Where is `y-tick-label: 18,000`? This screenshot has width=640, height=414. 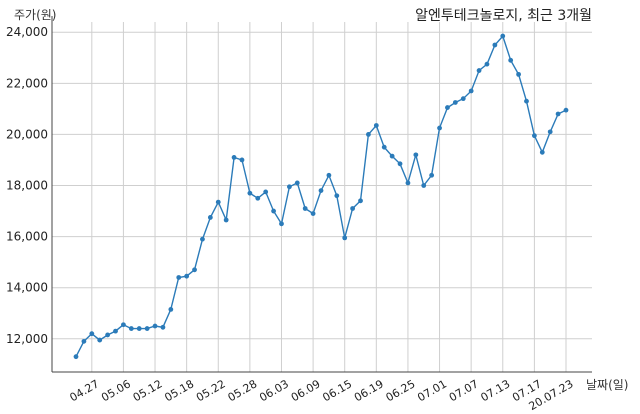 y-tick-label: 18,000 is located at coordinates (27, 186).